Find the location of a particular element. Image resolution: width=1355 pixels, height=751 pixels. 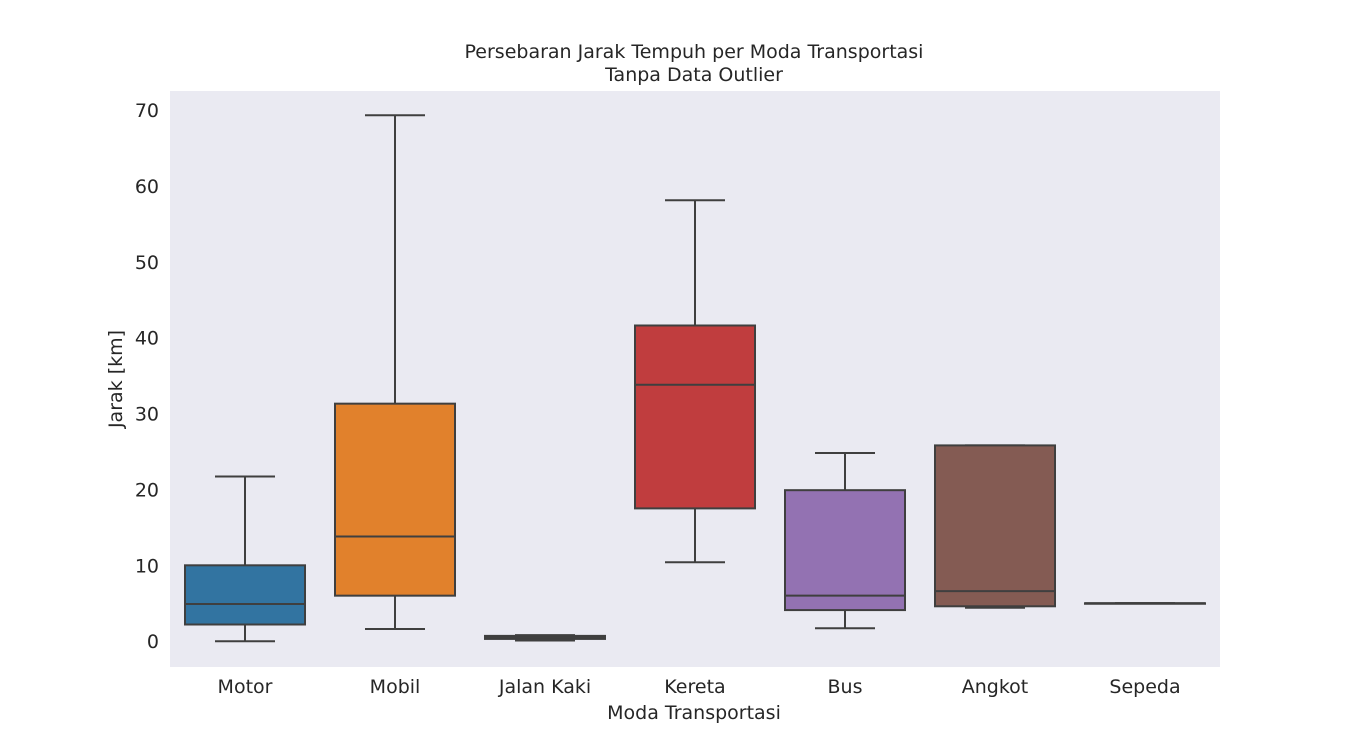

box-jalan-kaki is located at coordinates (545, 638).